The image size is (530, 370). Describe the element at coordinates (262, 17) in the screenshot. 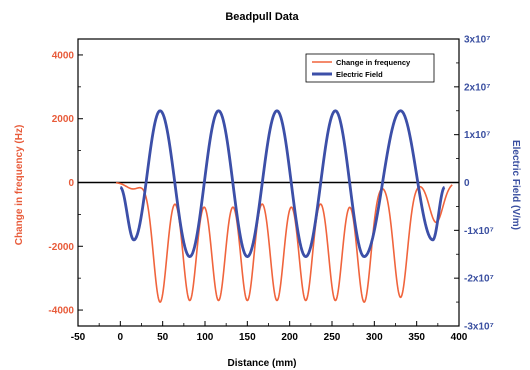

I see `chart-title: Beadpull Data` at that location.